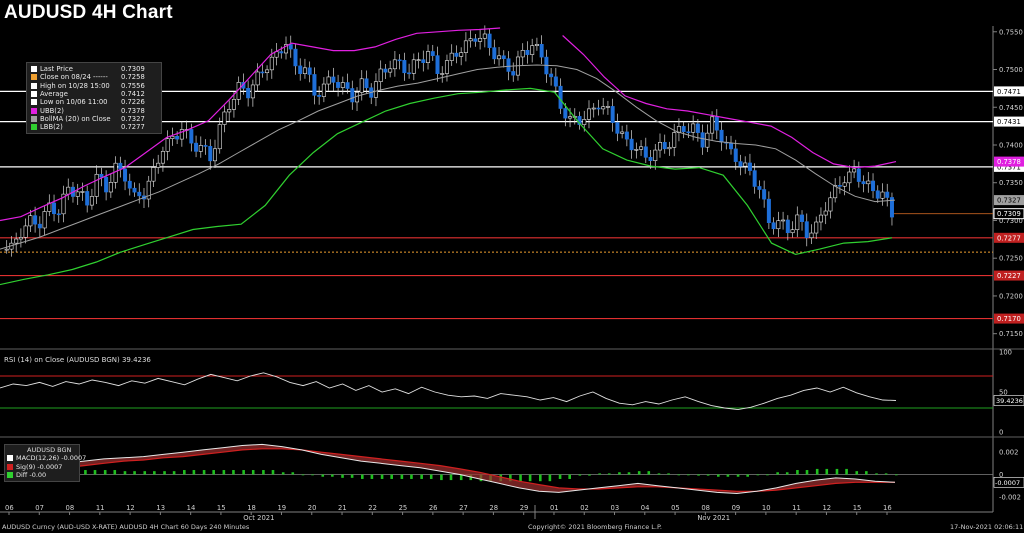  Describe the element at coordinates (595, 527) in the screenshot. I see `footer-center: Copyright© 2021 Bloomberg Finance L.P.` at that location.